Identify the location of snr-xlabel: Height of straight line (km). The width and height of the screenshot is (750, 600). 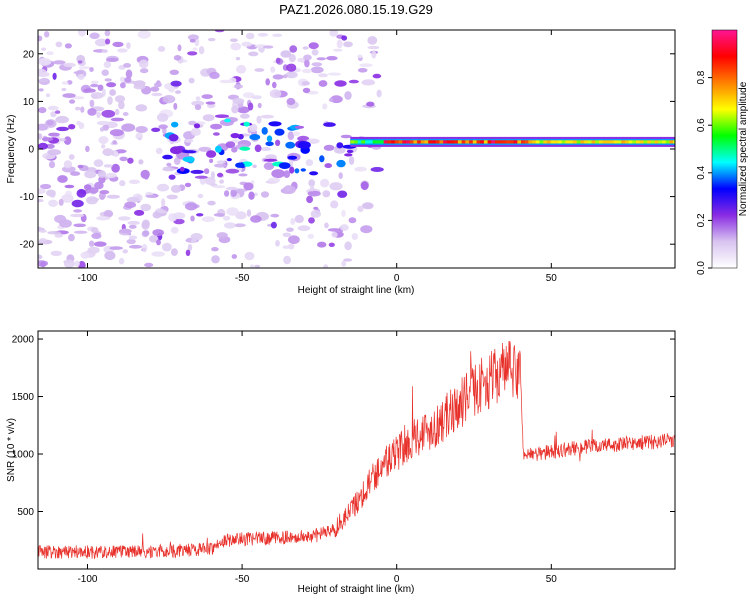
(356, 589).